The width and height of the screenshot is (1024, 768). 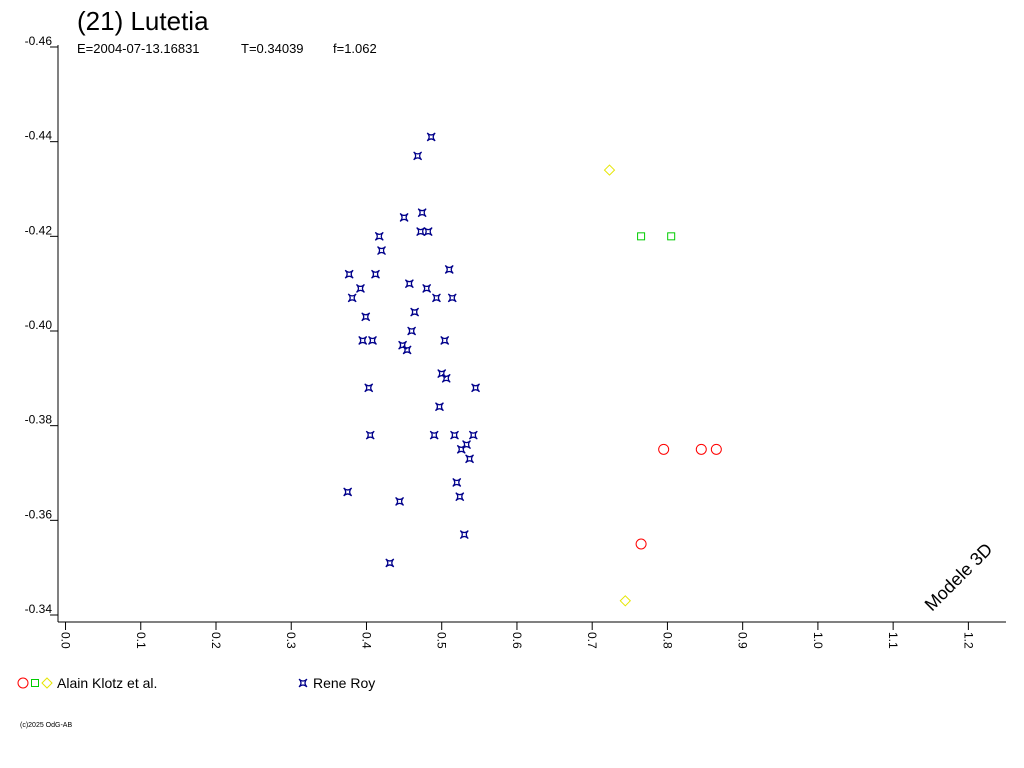 What do you see at coordinates (141, 640) in the screenshot?
I see `x-tick-label: 0.1` at bounding box center [141, 640].